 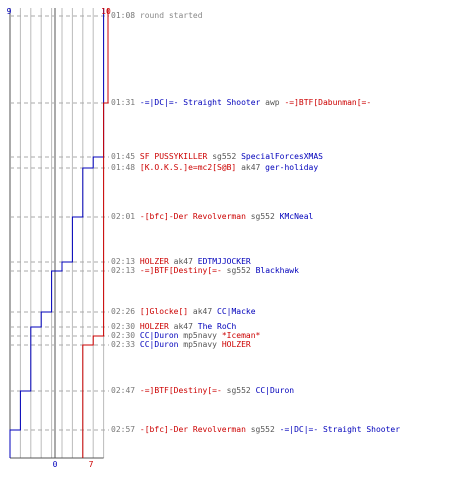 What do you see at coordinates (340, 429) in the screenshot?
I see `victim-name: -=|DC|=- Straight Shooter` at bounding box center [340, 429].